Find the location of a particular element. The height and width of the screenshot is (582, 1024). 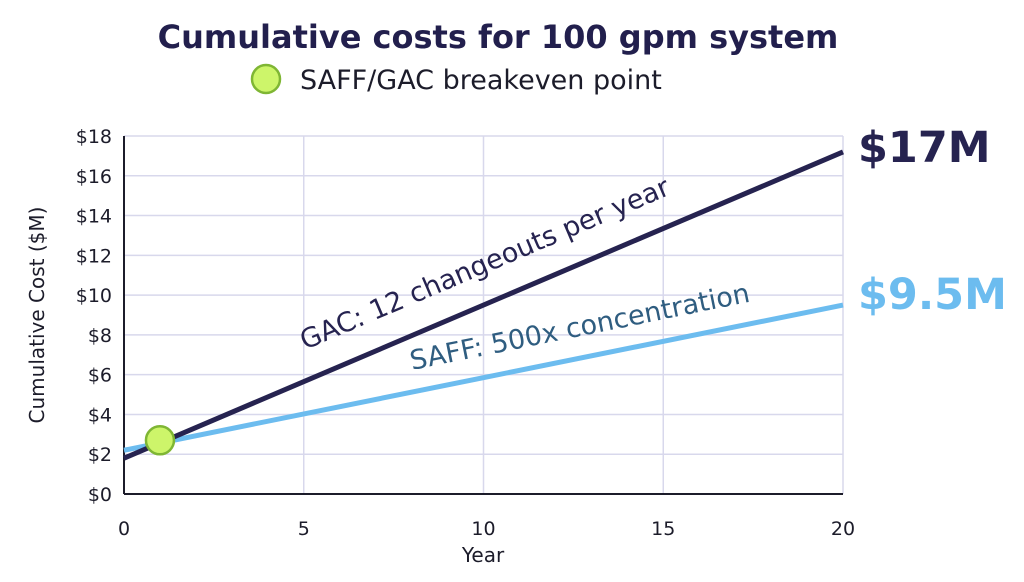

saff-end-label: $9.5M is located at coordinates (932, 295).